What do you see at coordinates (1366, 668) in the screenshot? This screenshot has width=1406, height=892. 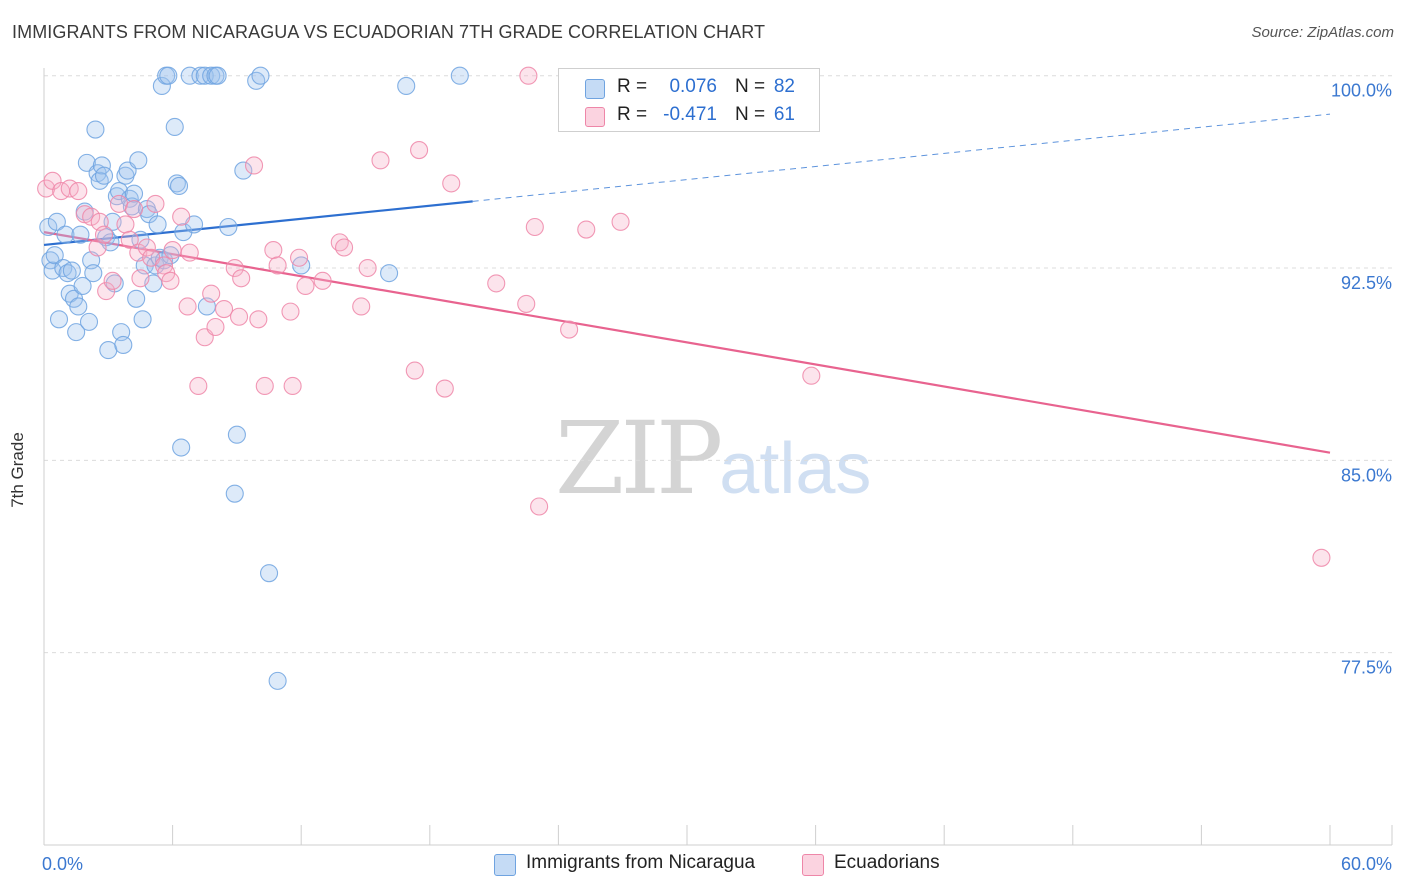 I see `y-tick-label: 77.5%` at bounding box center [1366, 668].